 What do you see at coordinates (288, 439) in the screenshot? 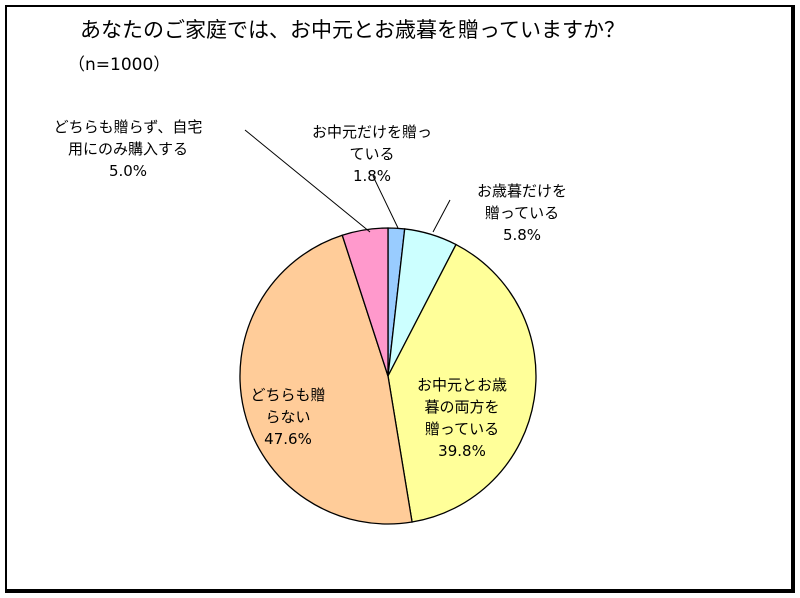
I see `slice-value-label-4: 47.6%` at bounding box center [288, 439].